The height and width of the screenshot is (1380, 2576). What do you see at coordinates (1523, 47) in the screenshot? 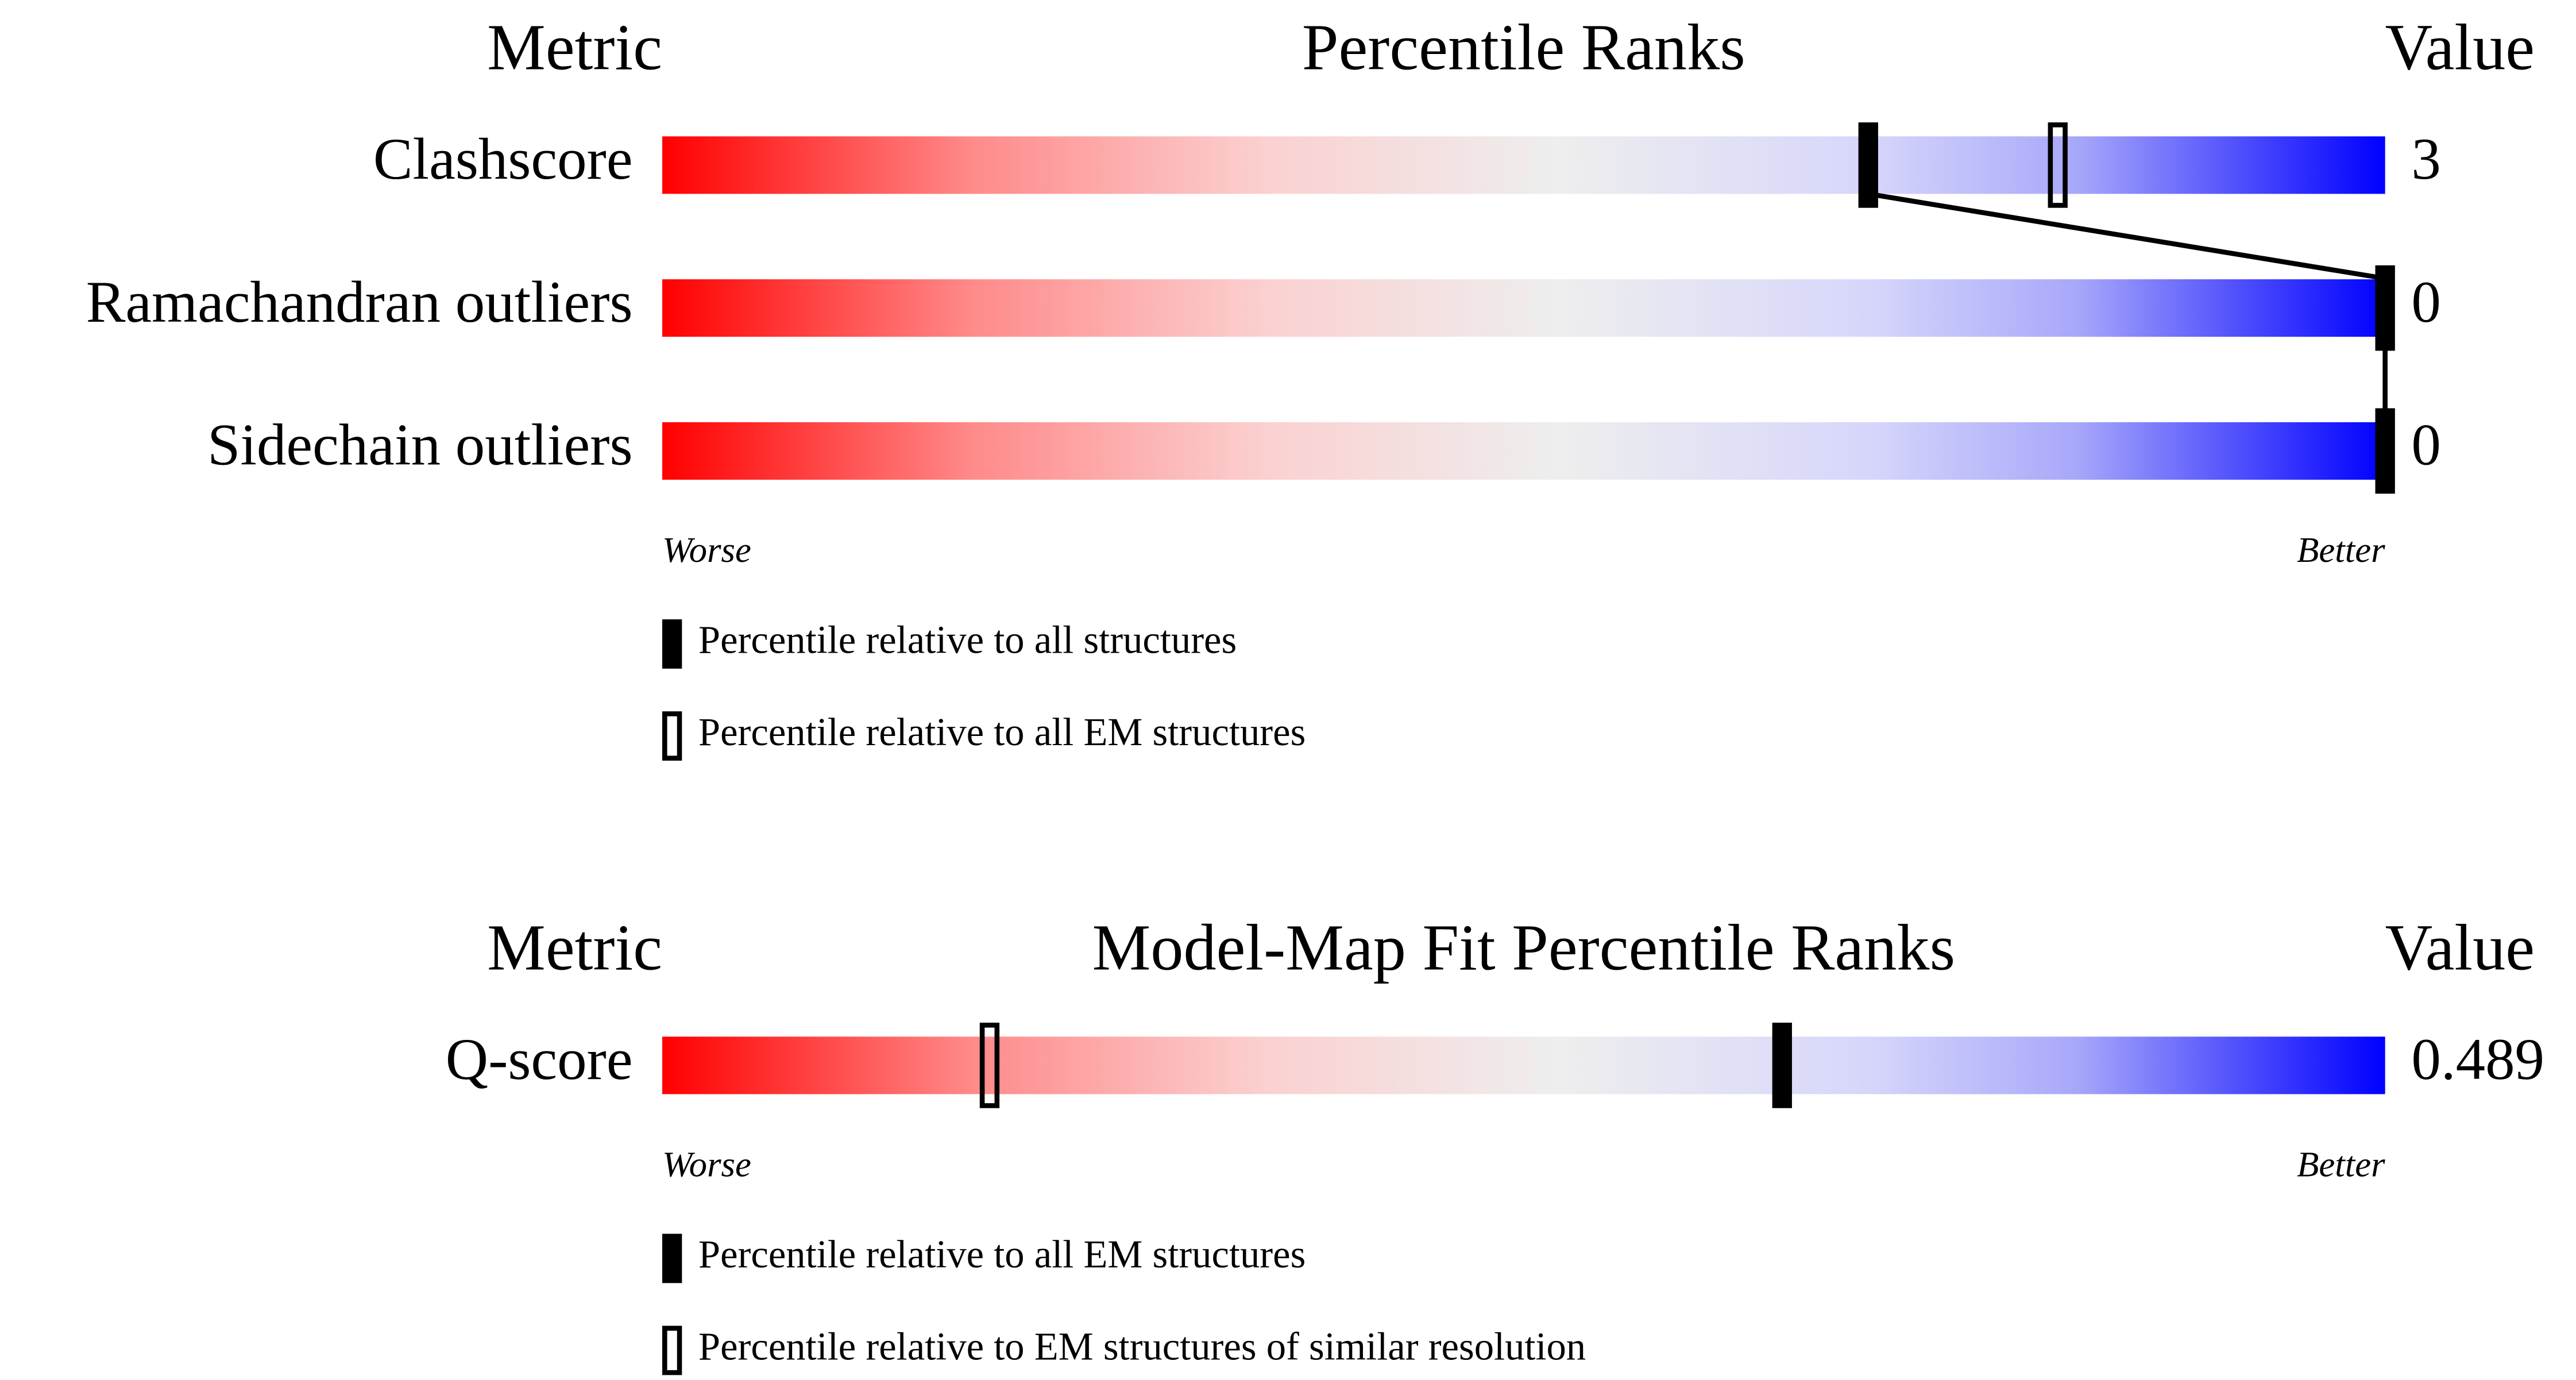
I see `chart-title: Percentile Ranks` at bounding box center [1523, 47].